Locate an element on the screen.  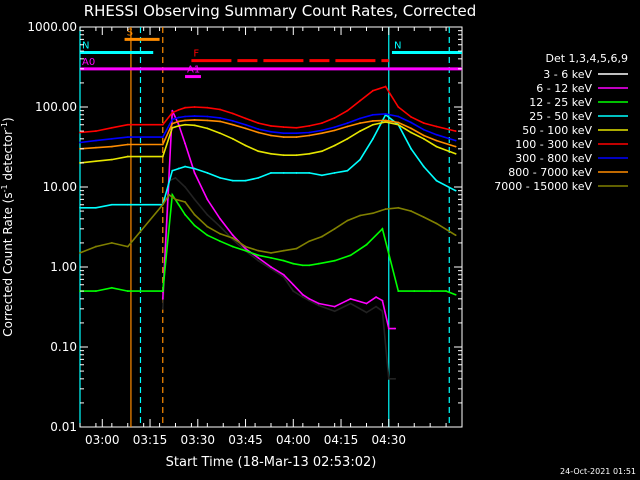
y-tick-label: 0.01 is located at coordinates (63, 427).